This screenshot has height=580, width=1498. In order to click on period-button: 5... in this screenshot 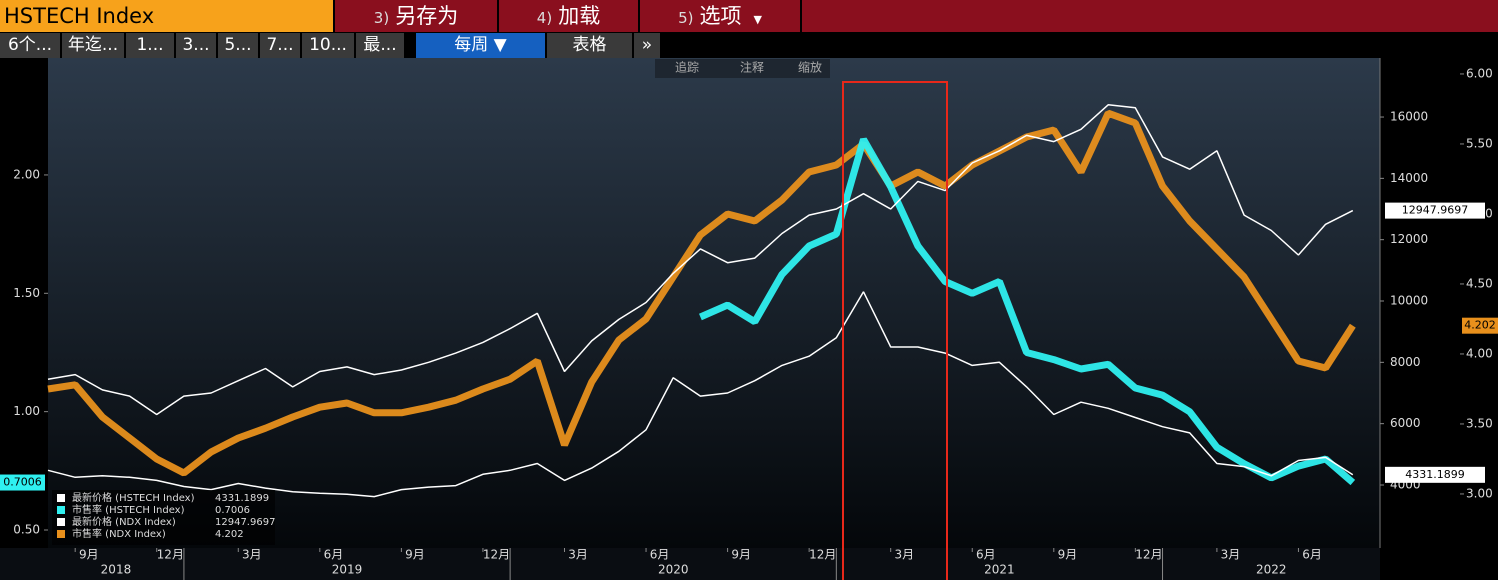, I will do `click(238, 45)`.